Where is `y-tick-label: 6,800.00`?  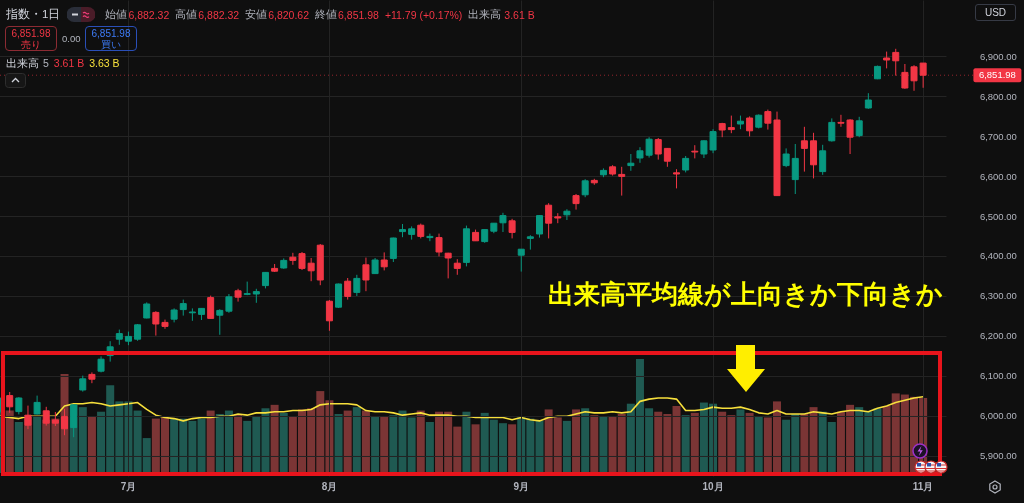 y-tick-label: 6,800.00 is located at coordinates (998, 96).